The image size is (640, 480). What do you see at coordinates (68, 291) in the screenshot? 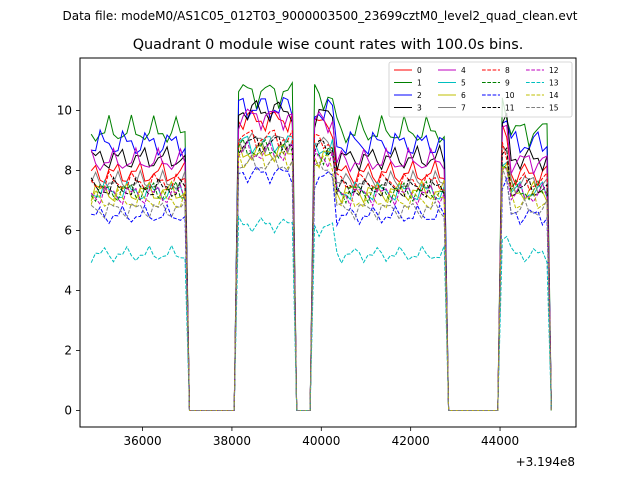
I see `y-tick-label: 4` at bounding box center [68, 291].